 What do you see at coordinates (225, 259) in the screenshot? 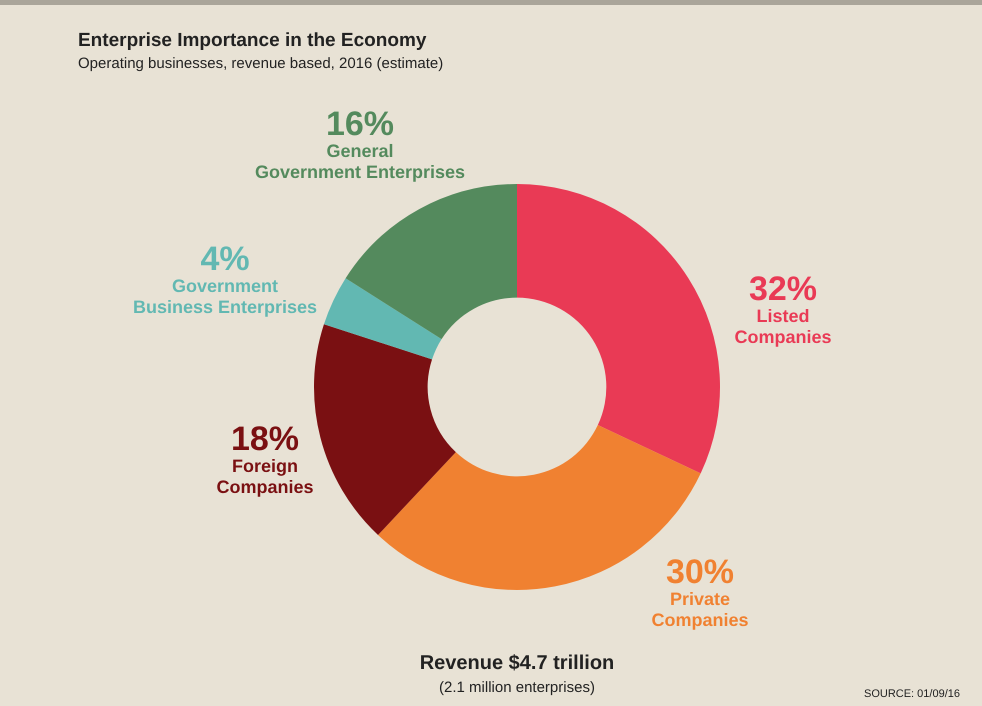
I see `data-label: 4%` at bounding box center [225, 259].